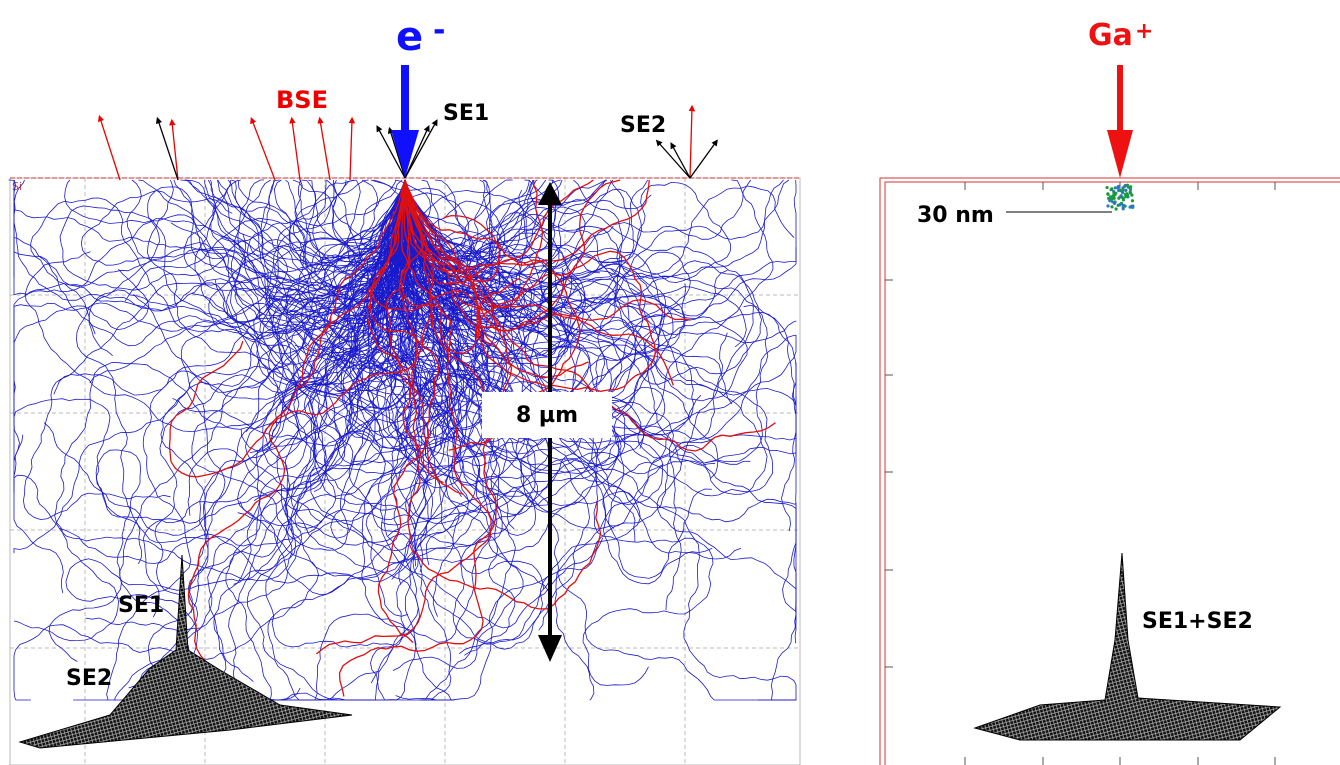 The height and width of the screenshot is (765, 1340). I want to click on profile-se2-label: SE2, so click(89, 678).